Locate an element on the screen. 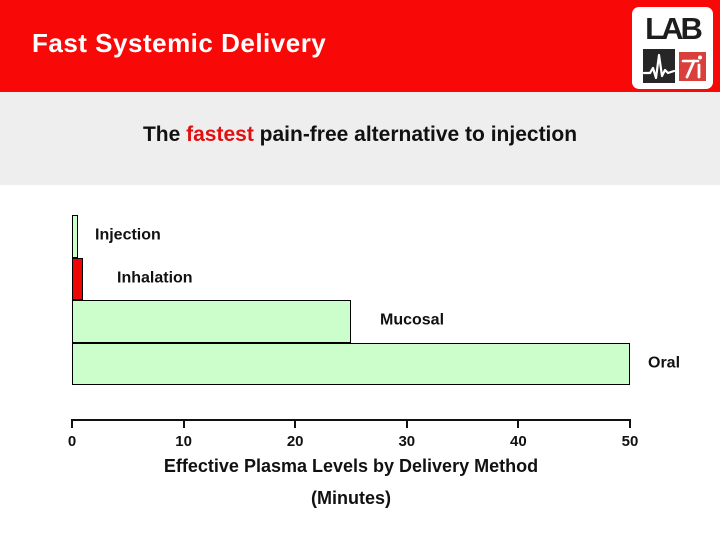  logo-7i-mark-icon is located at coordinates (692, 66).